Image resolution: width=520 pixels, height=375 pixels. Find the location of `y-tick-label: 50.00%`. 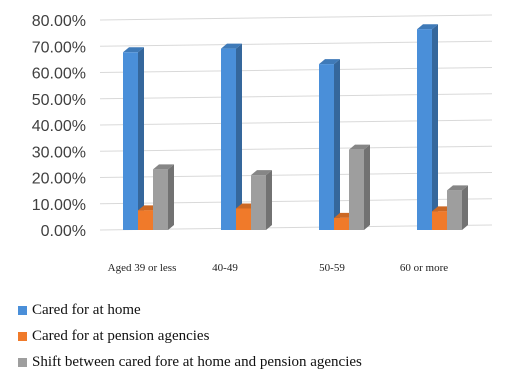

y-tick-label: 50.00% is located at coordinates (59, 100).